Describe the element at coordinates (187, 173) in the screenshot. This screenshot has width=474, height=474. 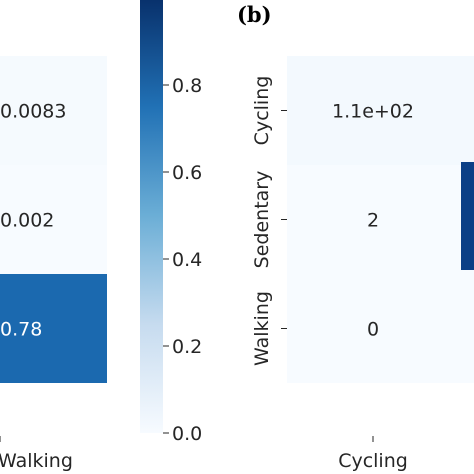
I see `colorbar-tick-label: 0.6` at that location.